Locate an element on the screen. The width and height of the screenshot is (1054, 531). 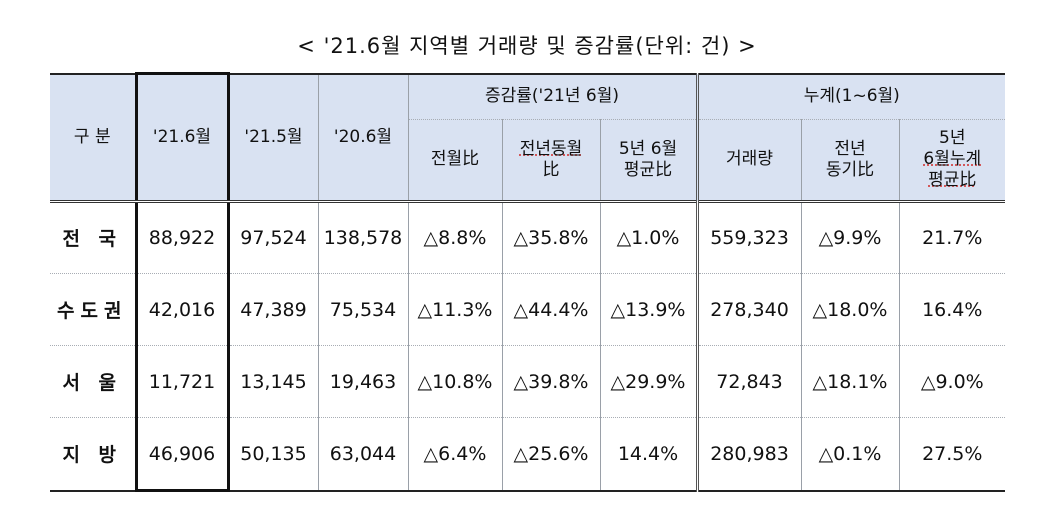
cell-yoy: △44.4% is located at coordinates (551, 310).